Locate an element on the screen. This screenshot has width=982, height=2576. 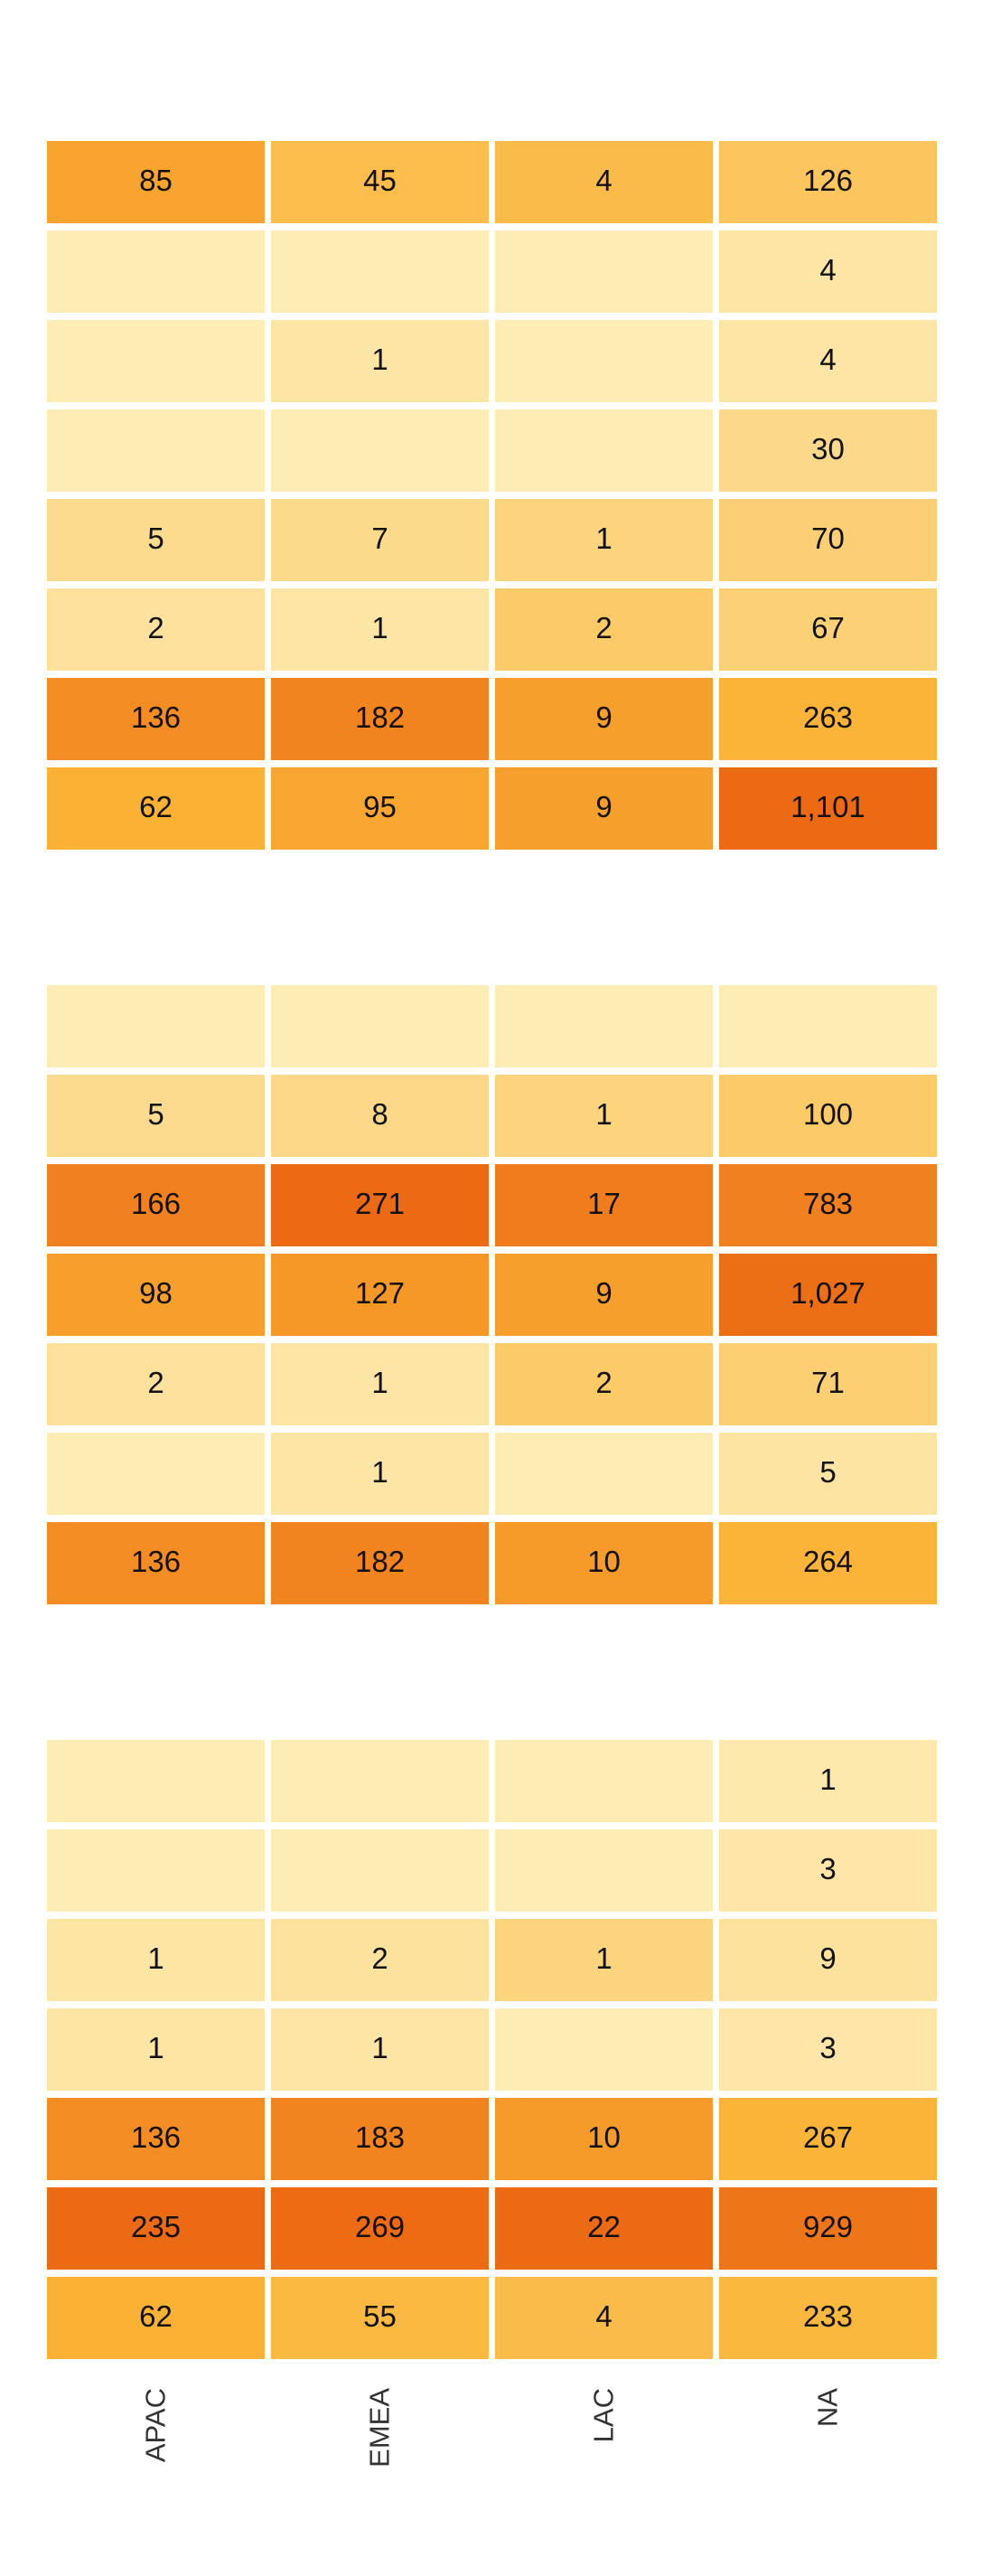
cell-value-label: 166 is located at coordinates (156, 1204).